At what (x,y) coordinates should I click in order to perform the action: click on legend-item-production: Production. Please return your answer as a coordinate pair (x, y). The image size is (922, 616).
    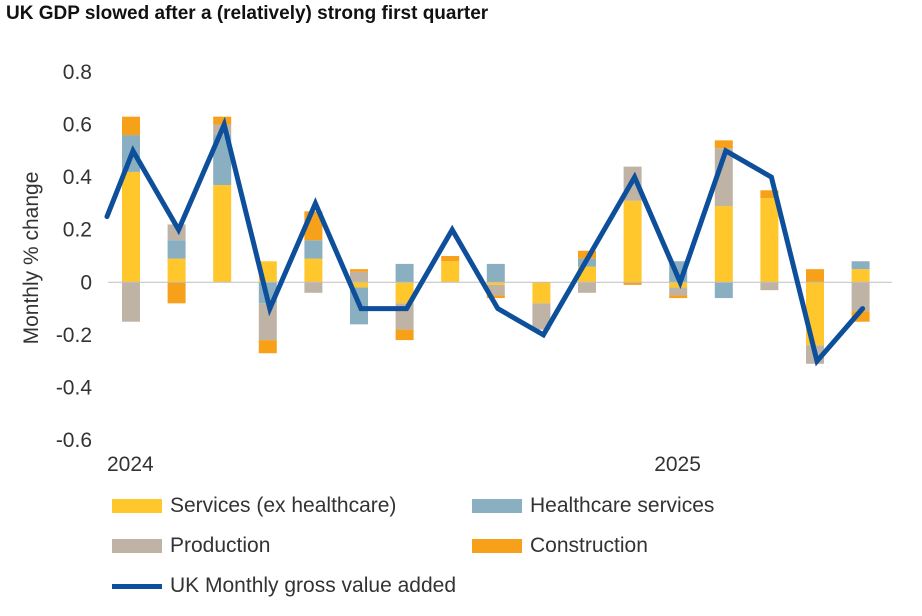
    Looking at the image, I should click on (191, 546).